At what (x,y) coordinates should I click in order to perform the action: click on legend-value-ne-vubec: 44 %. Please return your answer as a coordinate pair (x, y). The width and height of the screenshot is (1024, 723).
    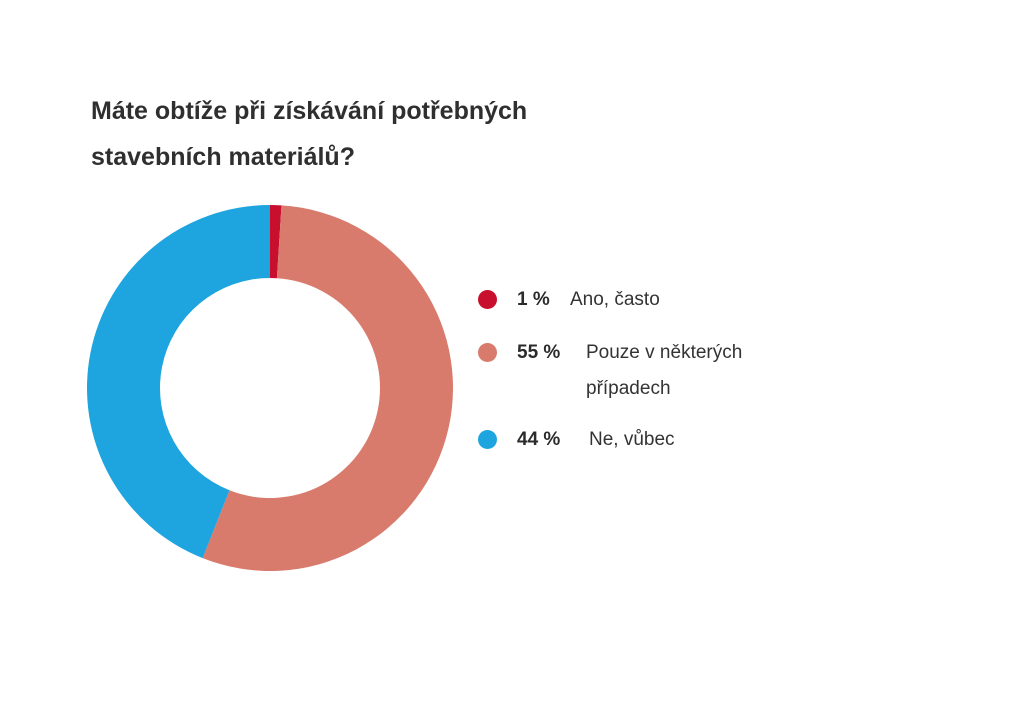
    Looking at the image, I should click on (539, 439).